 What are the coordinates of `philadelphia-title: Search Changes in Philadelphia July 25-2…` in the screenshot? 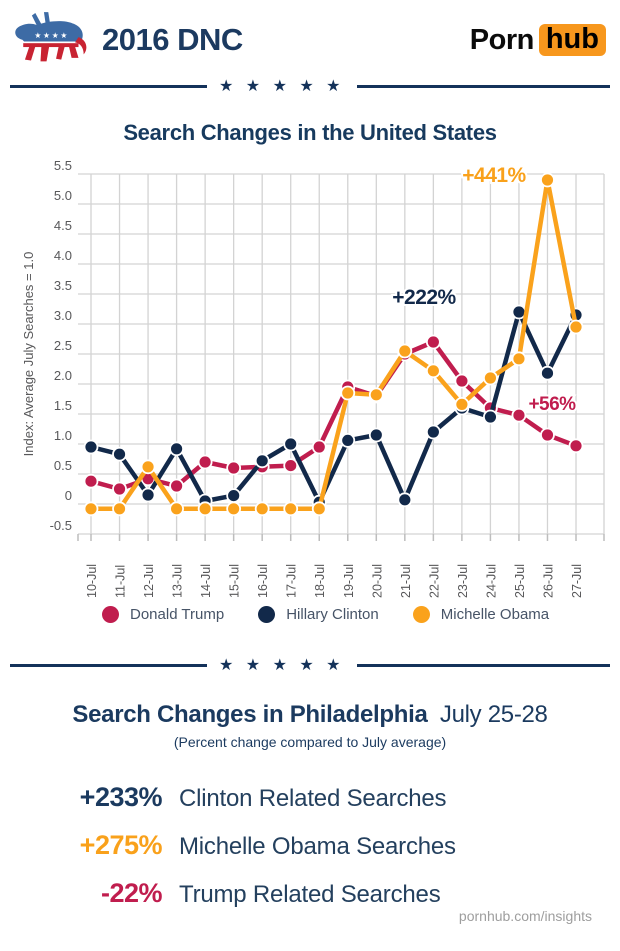 It's located at (310, 715).